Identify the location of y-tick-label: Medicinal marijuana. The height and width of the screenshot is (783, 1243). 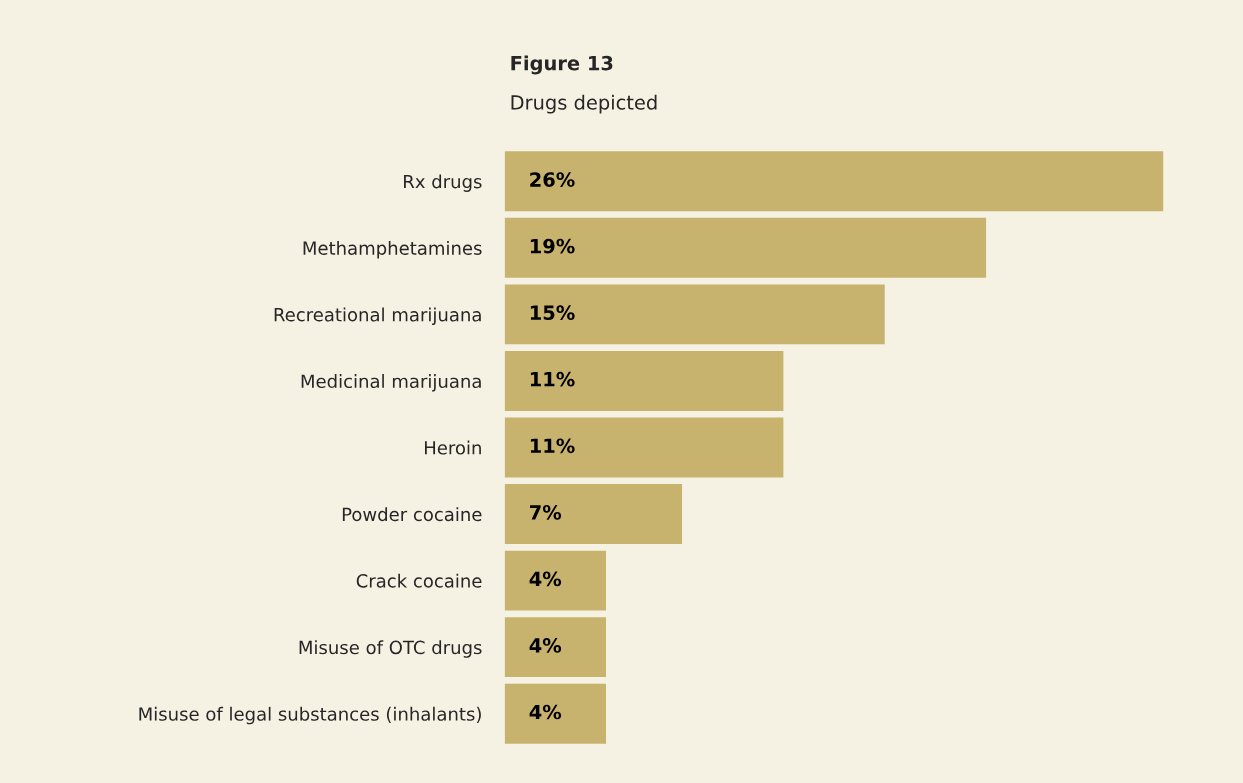
(391, 383).